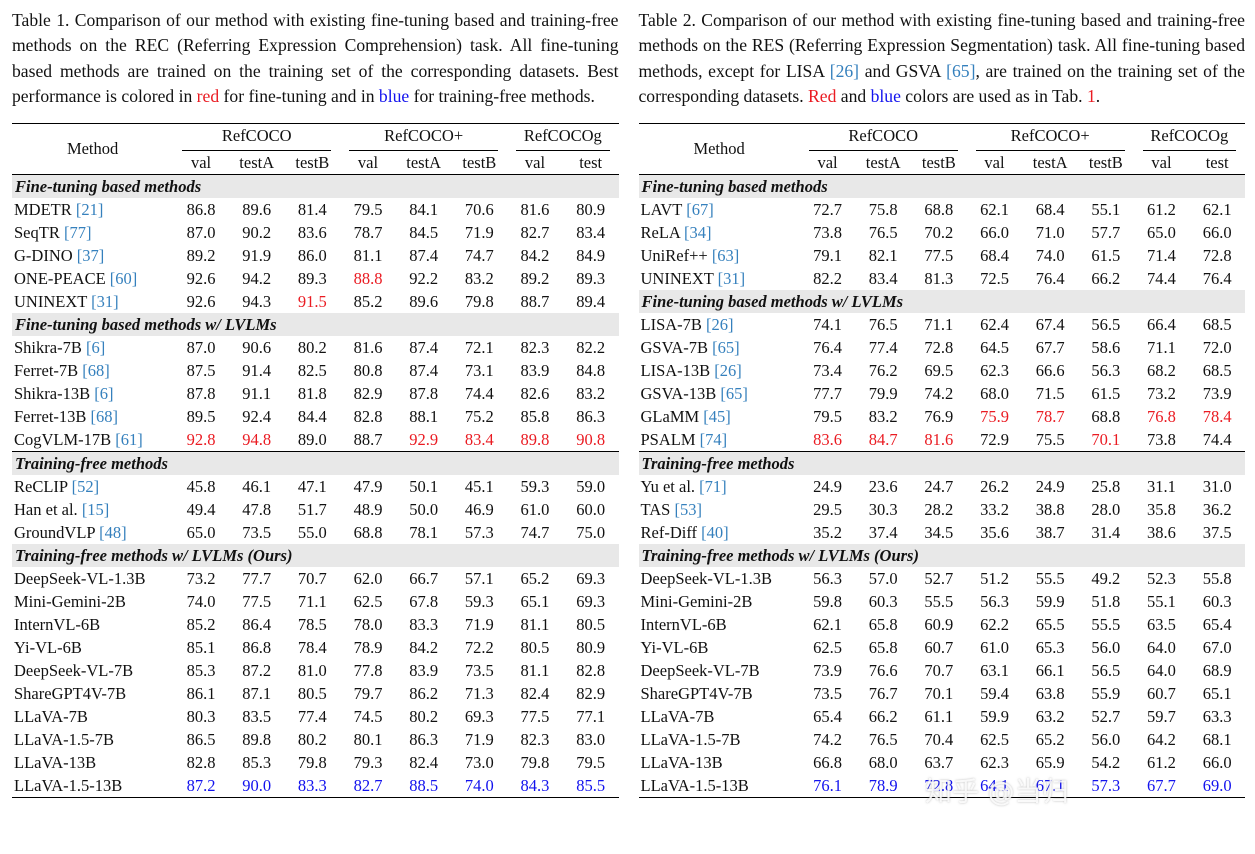 The width and height of the screenshot is (1255, 854). Describe the element at coordinates (368, 762) in the screenshot. I see `value-cell: 79.3` at that location.